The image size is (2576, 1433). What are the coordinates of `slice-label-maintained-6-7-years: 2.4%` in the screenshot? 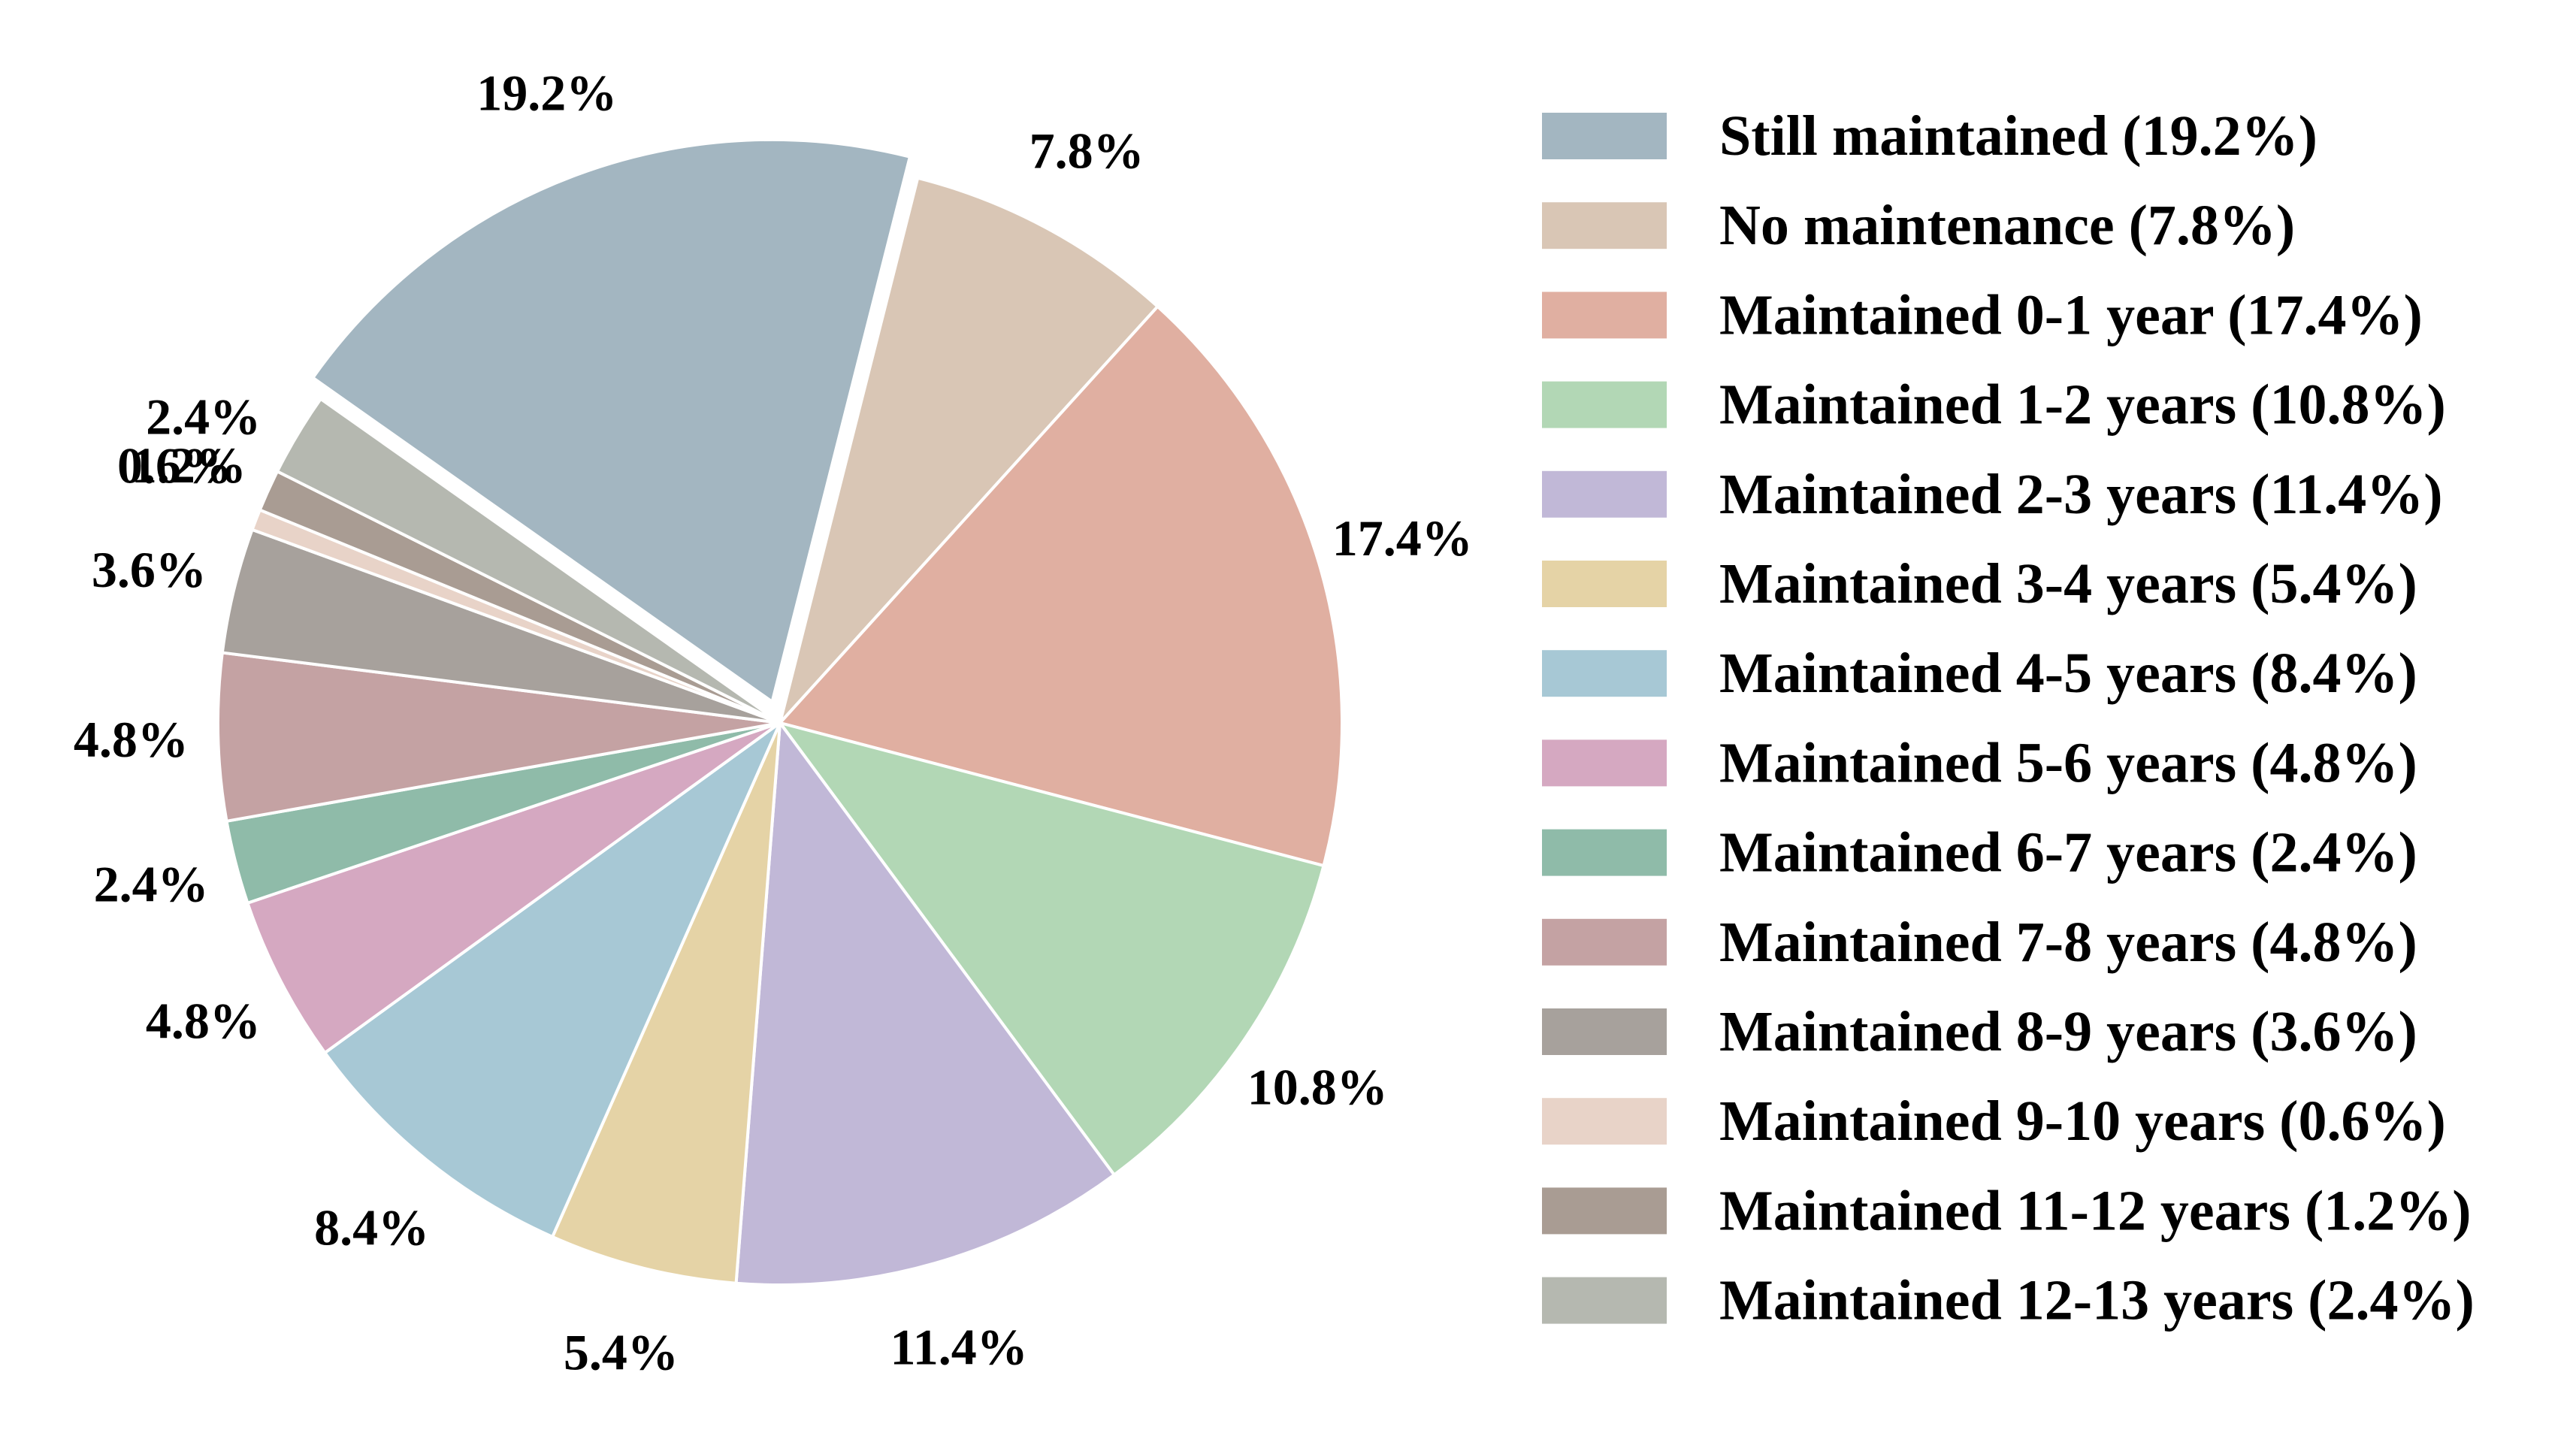 It's located at (151, 885).